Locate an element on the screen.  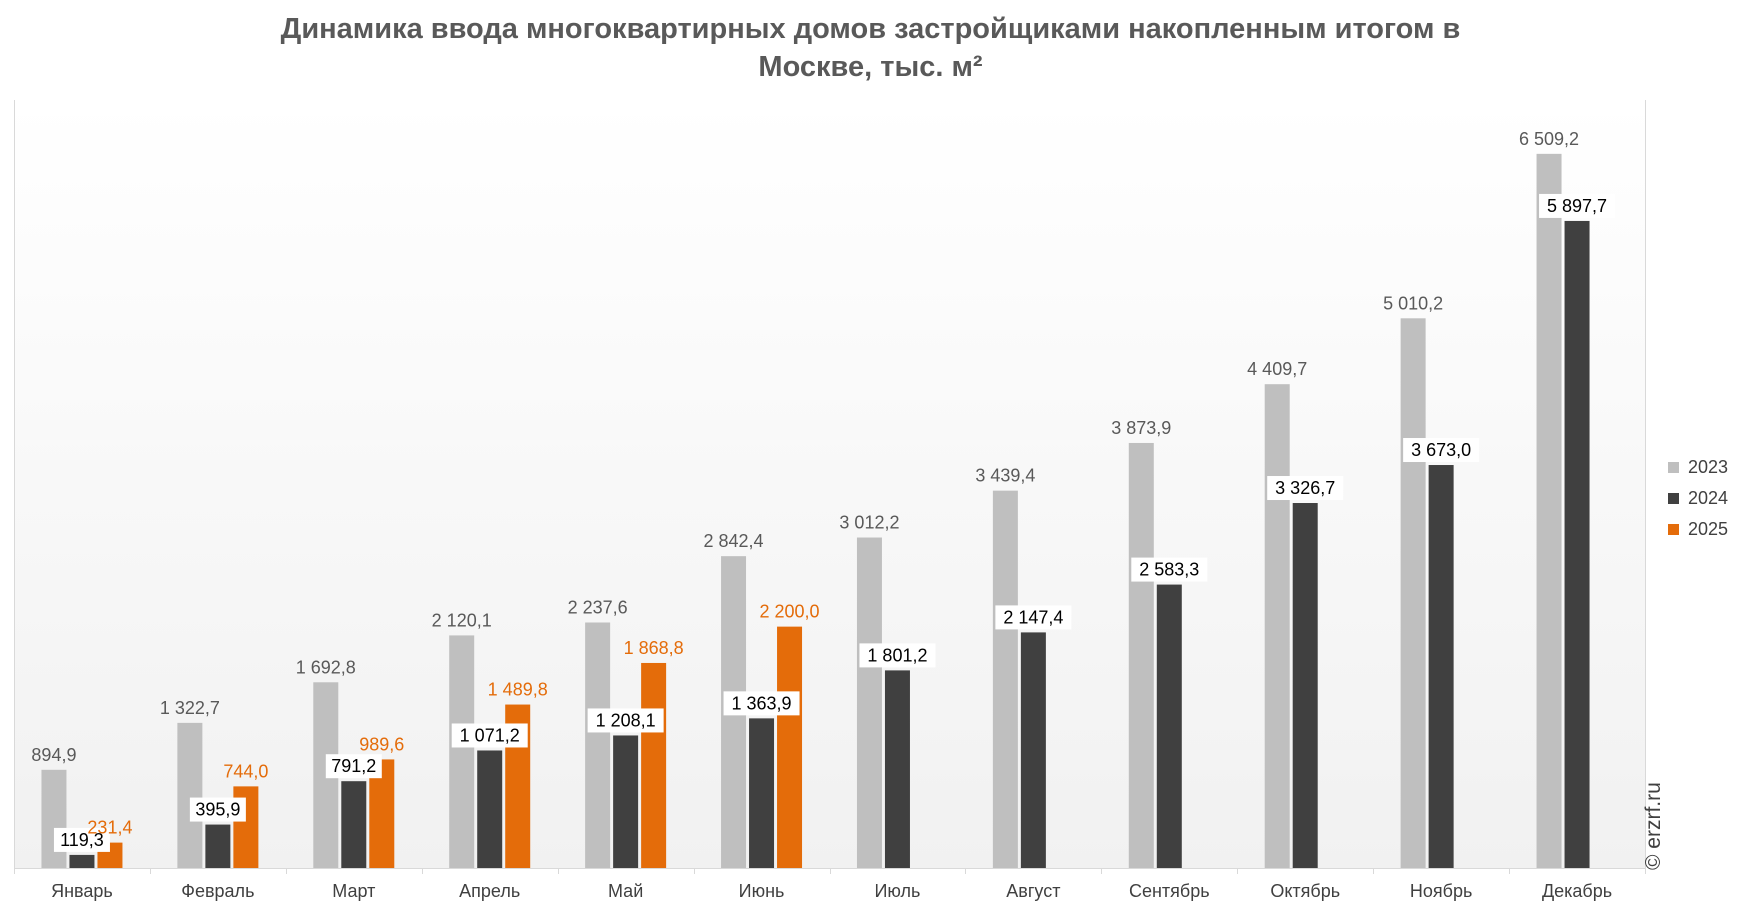
data-label-2025-3: 989,6 is located at coordinates (381, 744).